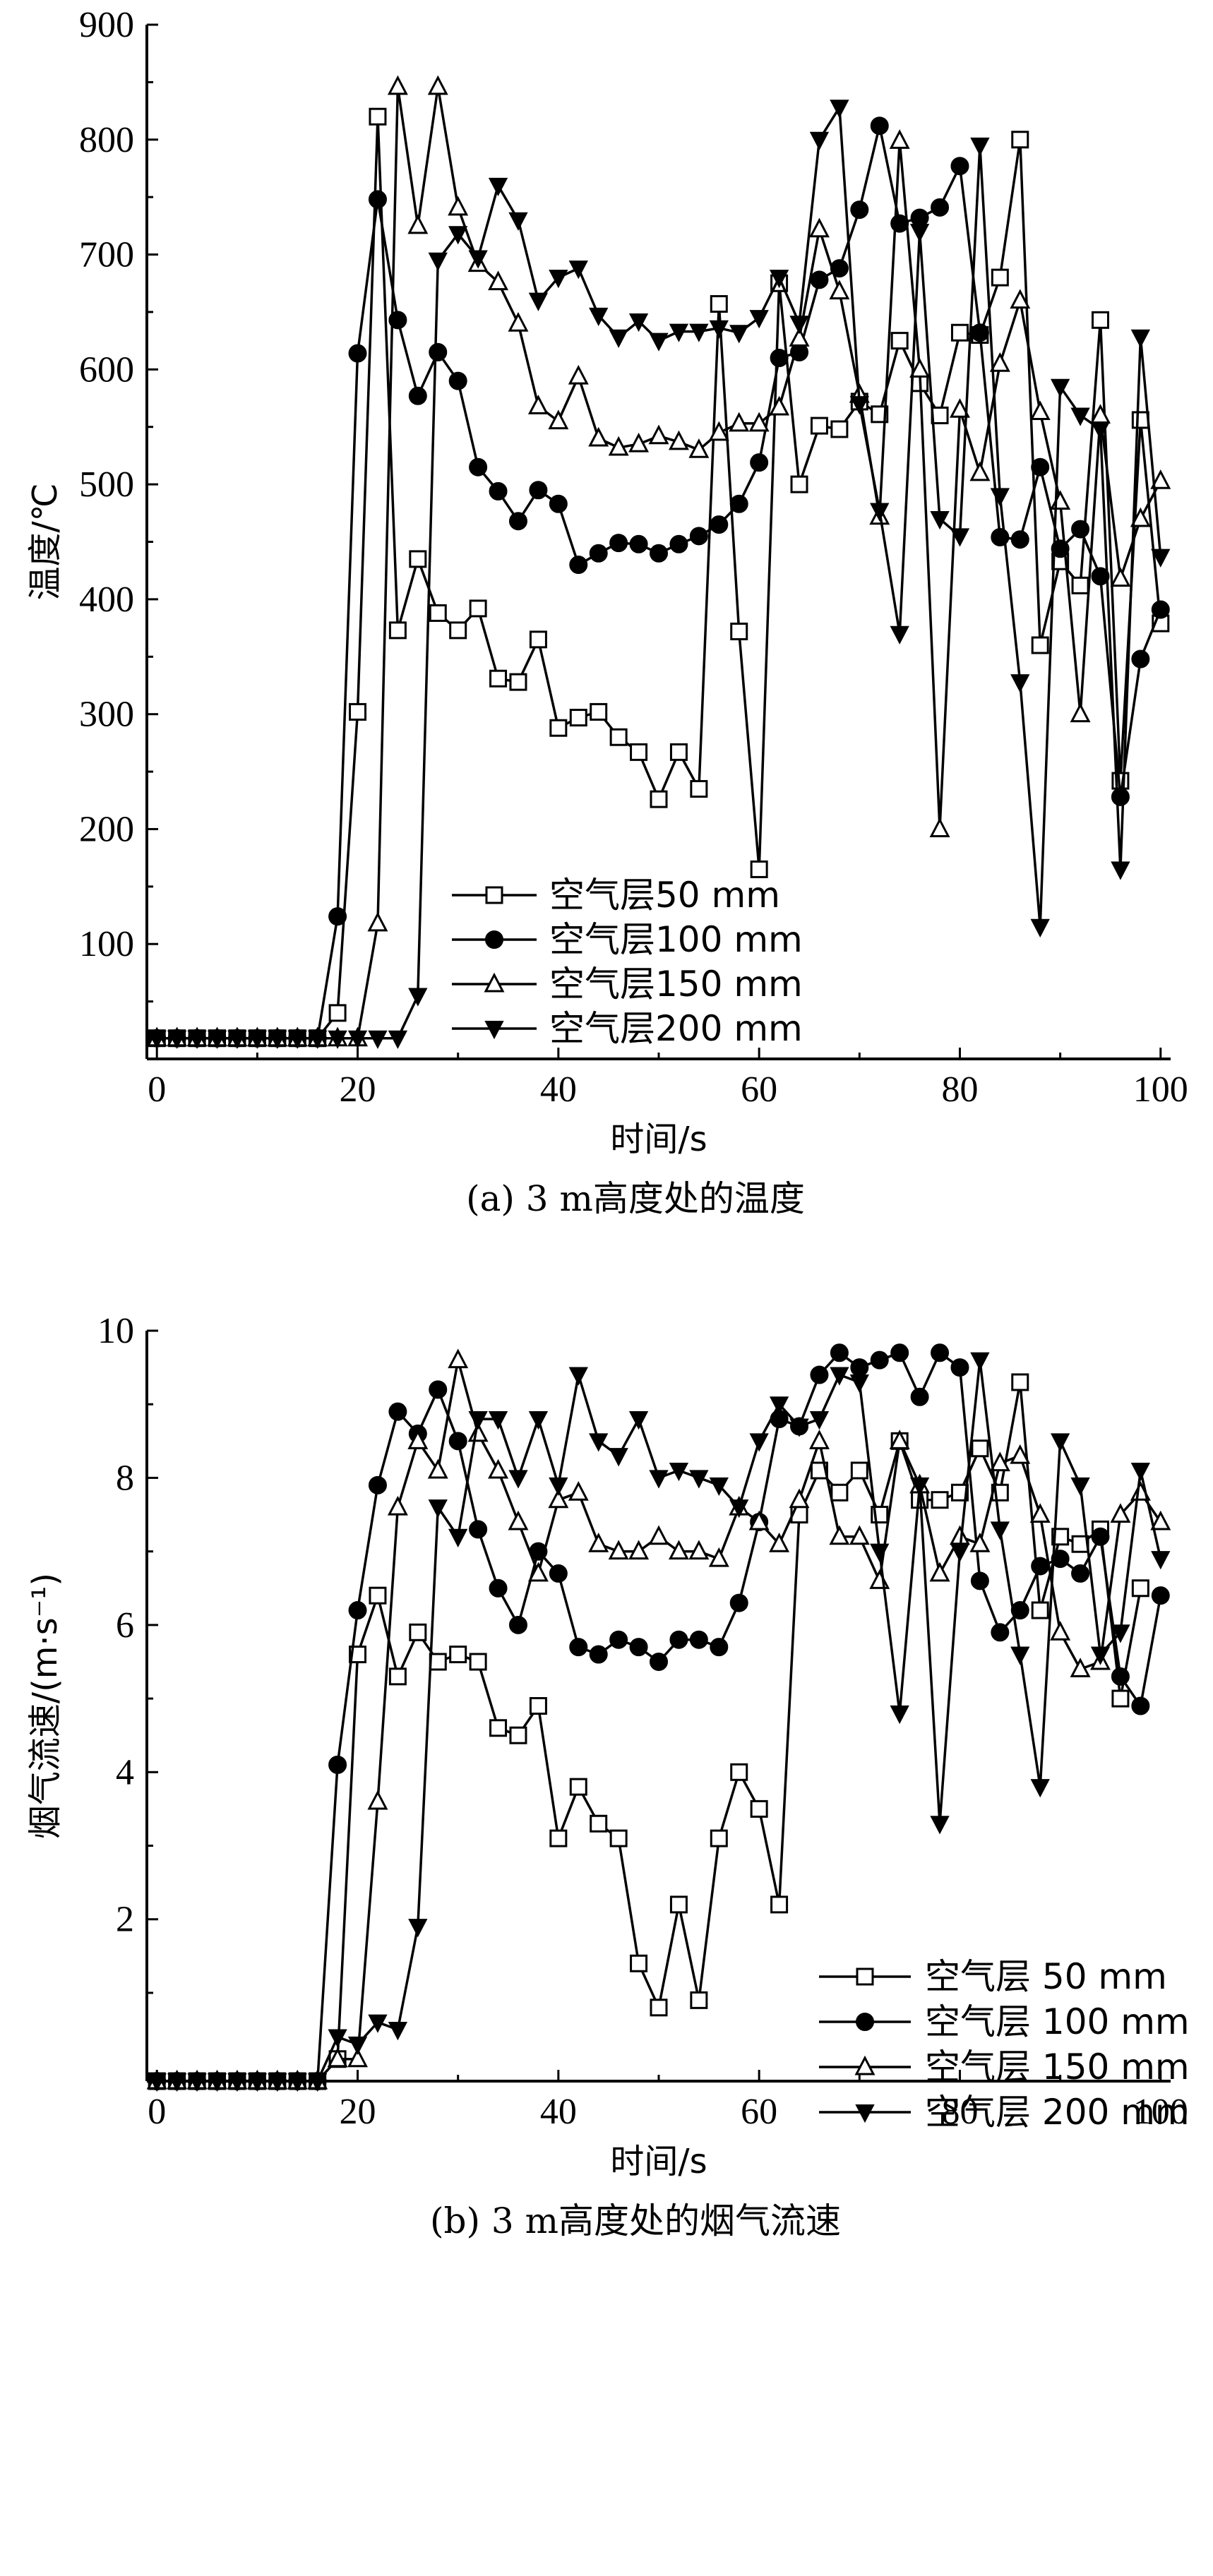 This screenshot has height=2576, width=1213. I want to click on legend-label: 空气层100 mm, so click(676, 939).